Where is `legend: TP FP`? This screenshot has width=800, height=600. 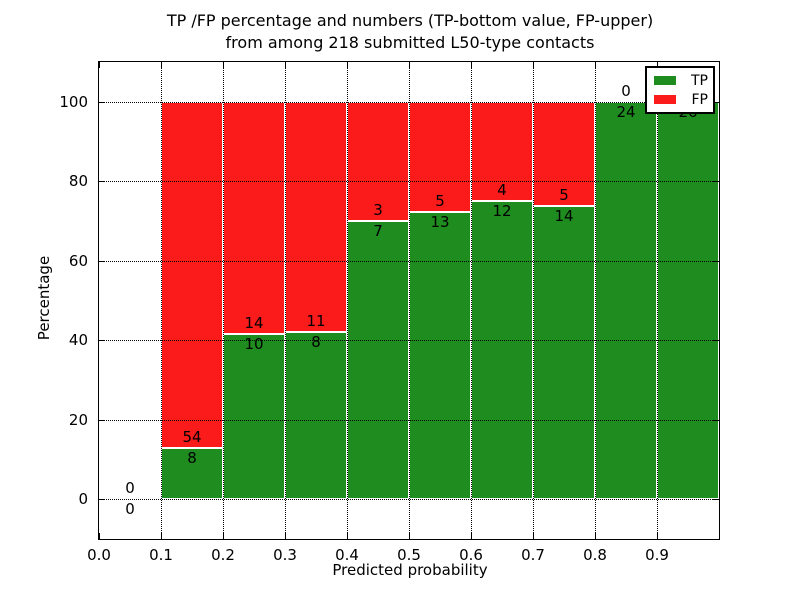 legend: TP FP is located at coordinates (680, 90).